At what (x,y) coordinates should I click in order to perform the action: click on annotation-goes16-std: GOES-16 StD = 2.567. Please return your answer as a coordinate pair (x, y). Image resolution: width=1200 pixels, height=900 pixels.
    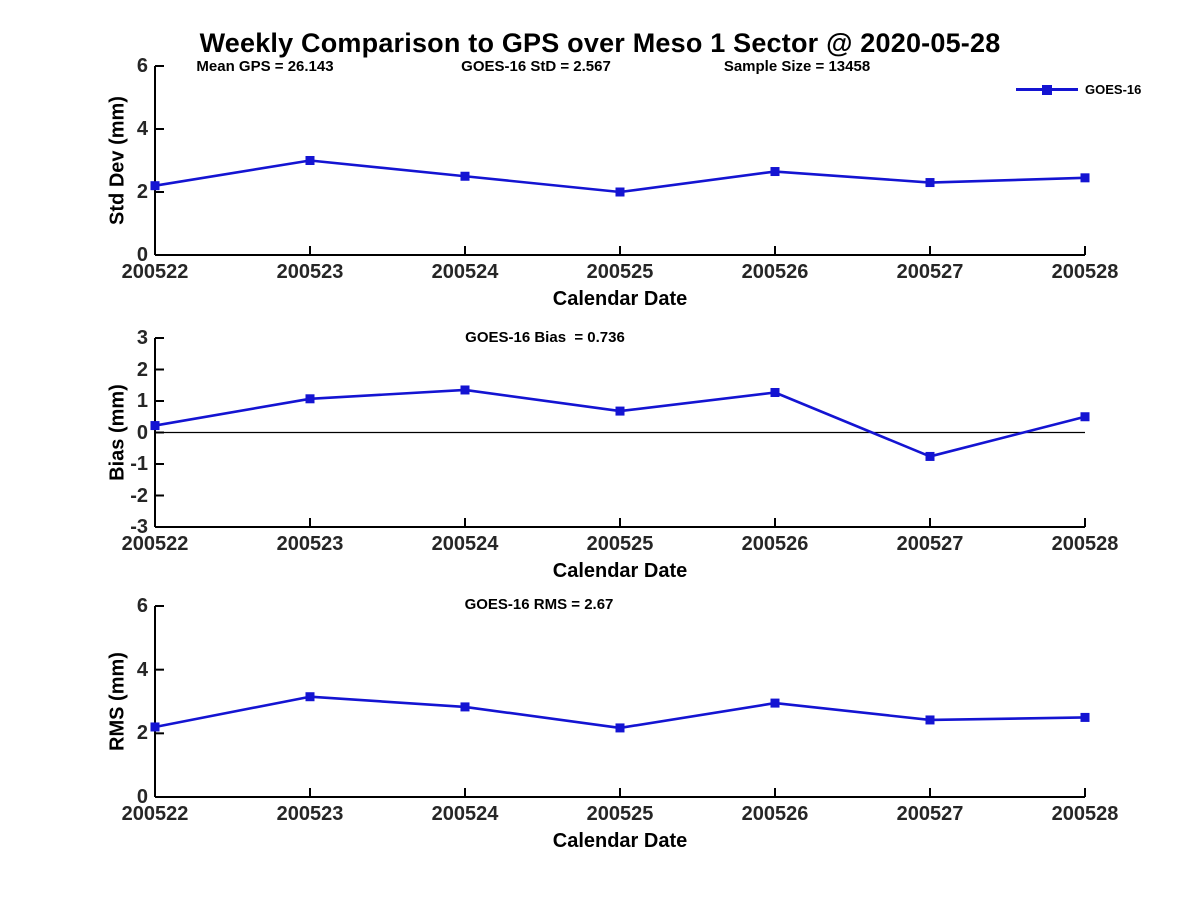
    Looking at the image, I should click on (536, 66).